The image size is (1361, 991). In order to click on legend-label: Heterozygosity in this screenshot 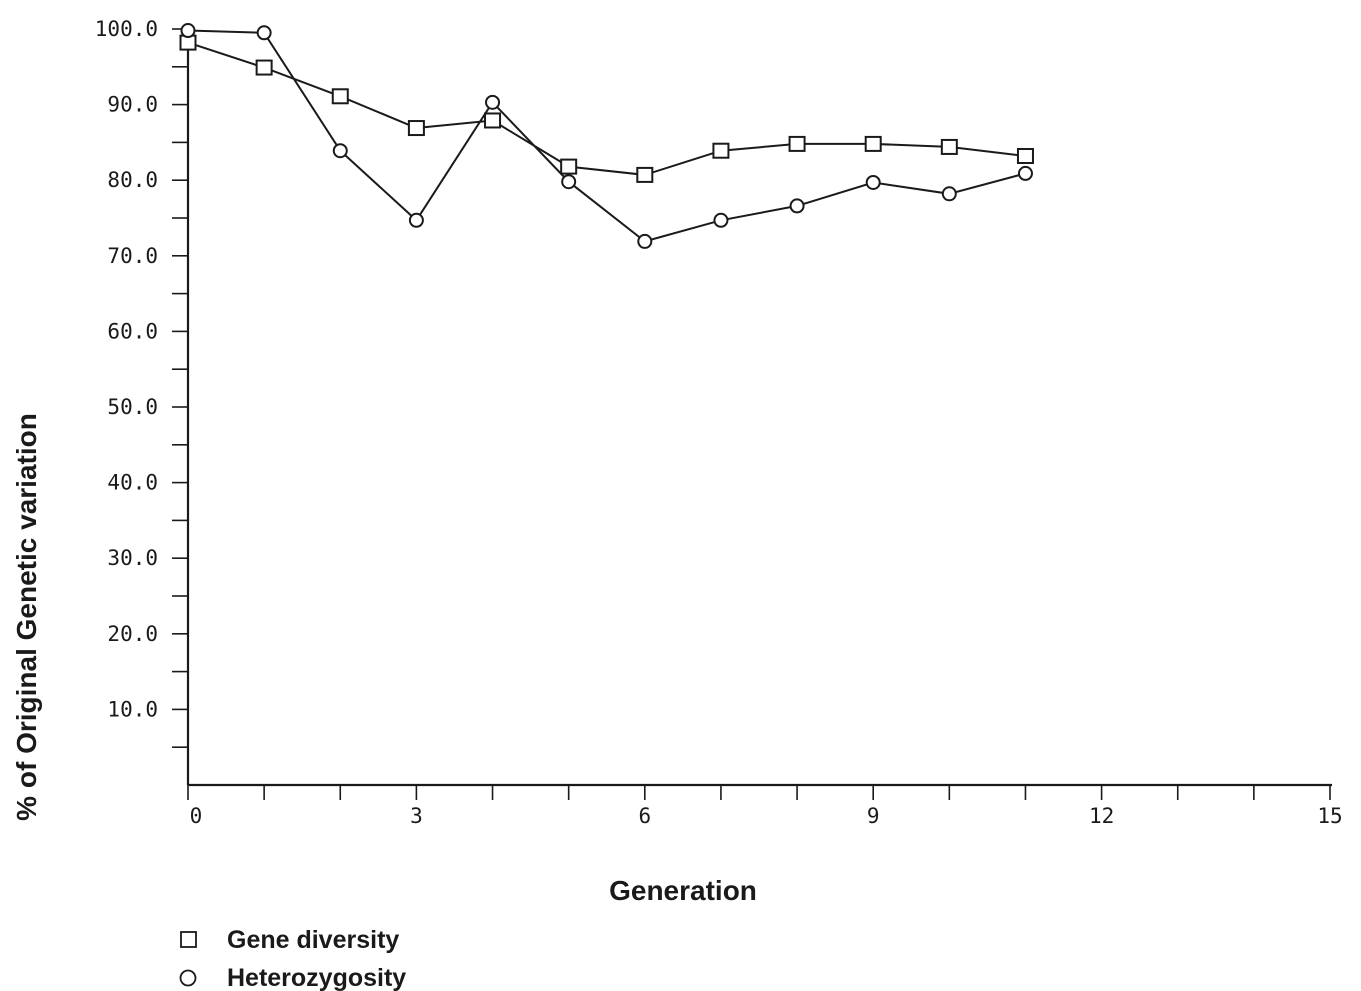, I will do `click(316, 977)`.